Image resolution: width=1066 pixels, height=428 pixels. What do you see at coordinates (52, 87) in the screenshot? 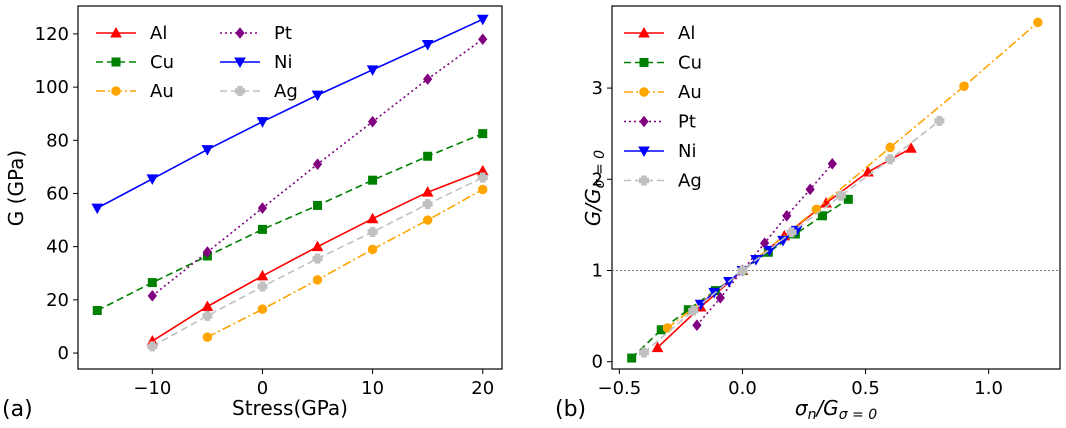
I see `y-tick-label: 100` at bounding box center [52, 87].